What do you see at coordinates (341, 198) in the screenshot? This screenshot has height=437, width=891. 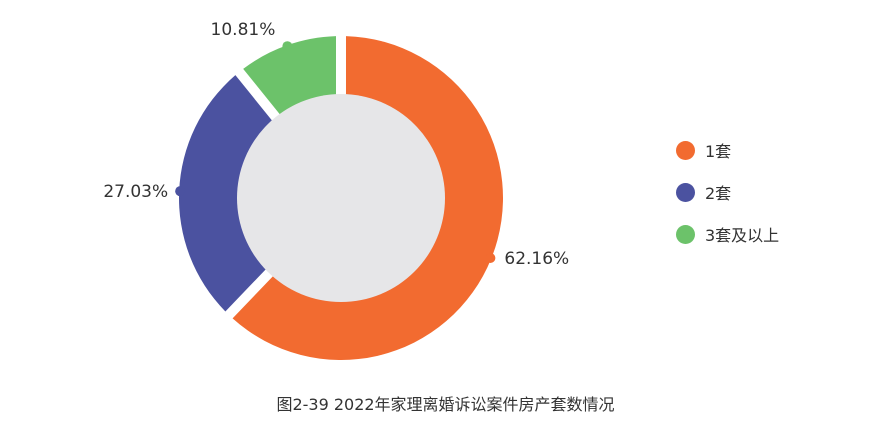 I see `donut-center` at bounding box center [341, 198].